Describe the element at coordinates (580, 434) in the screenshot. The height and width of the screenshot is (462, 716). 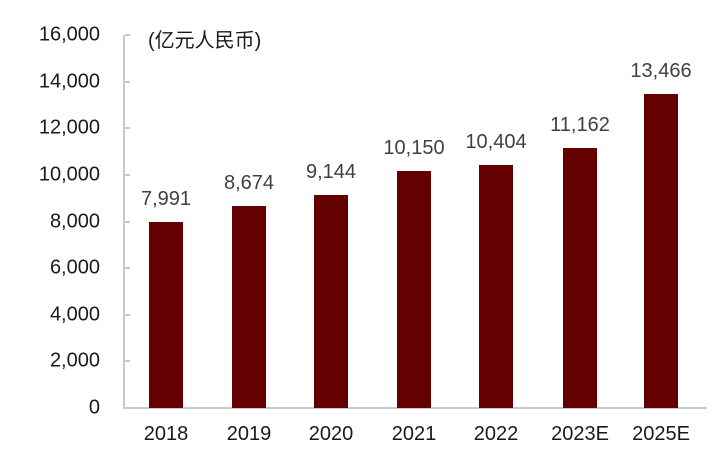
I see `x-tick-label: 2023E` at that location.